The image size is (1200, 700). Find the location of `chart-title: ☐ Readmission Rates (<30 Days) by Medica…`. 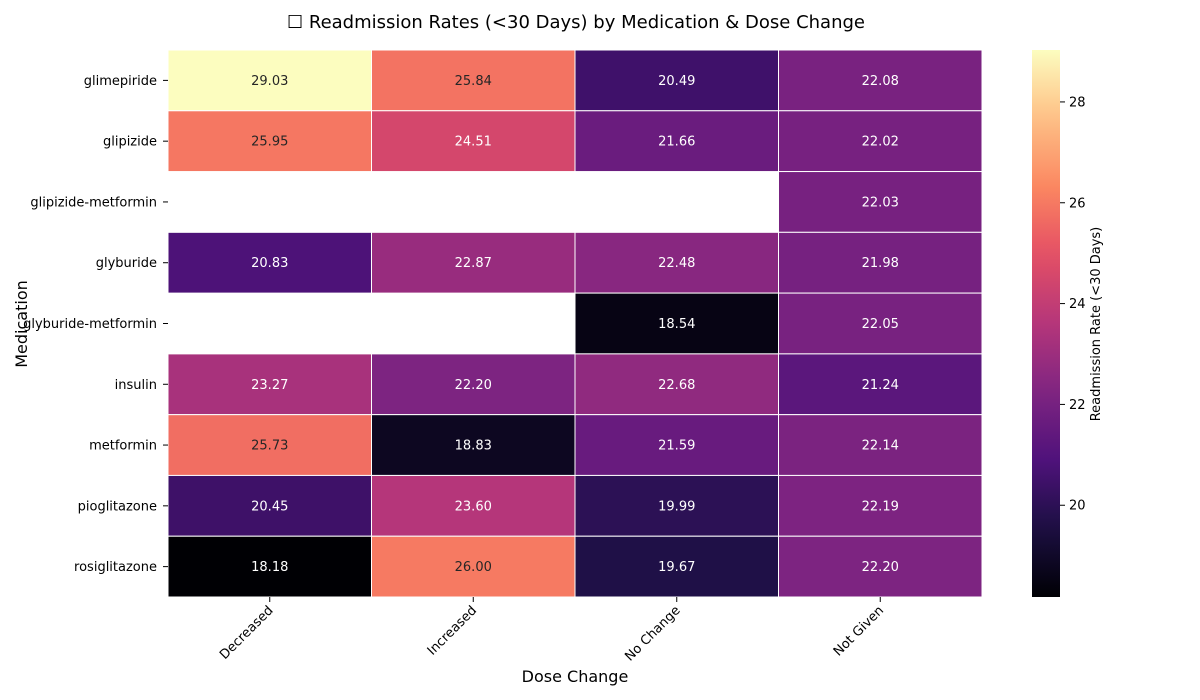

chart-title: ☐ Readmission Rates (<30 Days) by Medica… is located at coordinates (576, 22).